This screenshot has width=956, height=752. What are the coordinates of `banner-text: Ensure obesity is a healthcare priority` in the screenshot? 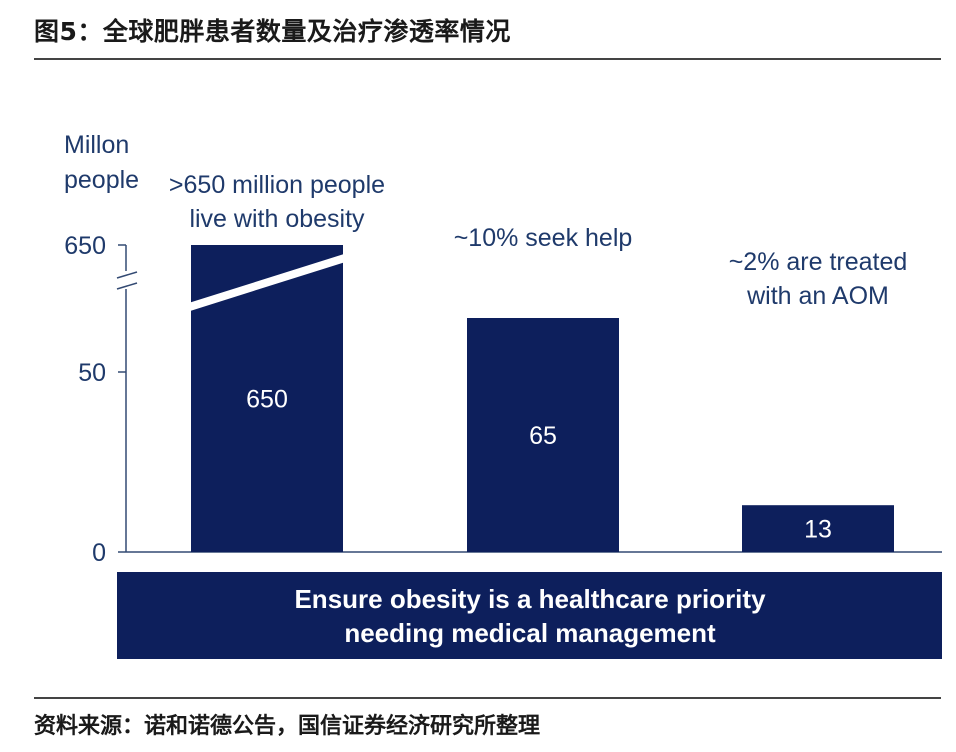 It's located at (530, 599).